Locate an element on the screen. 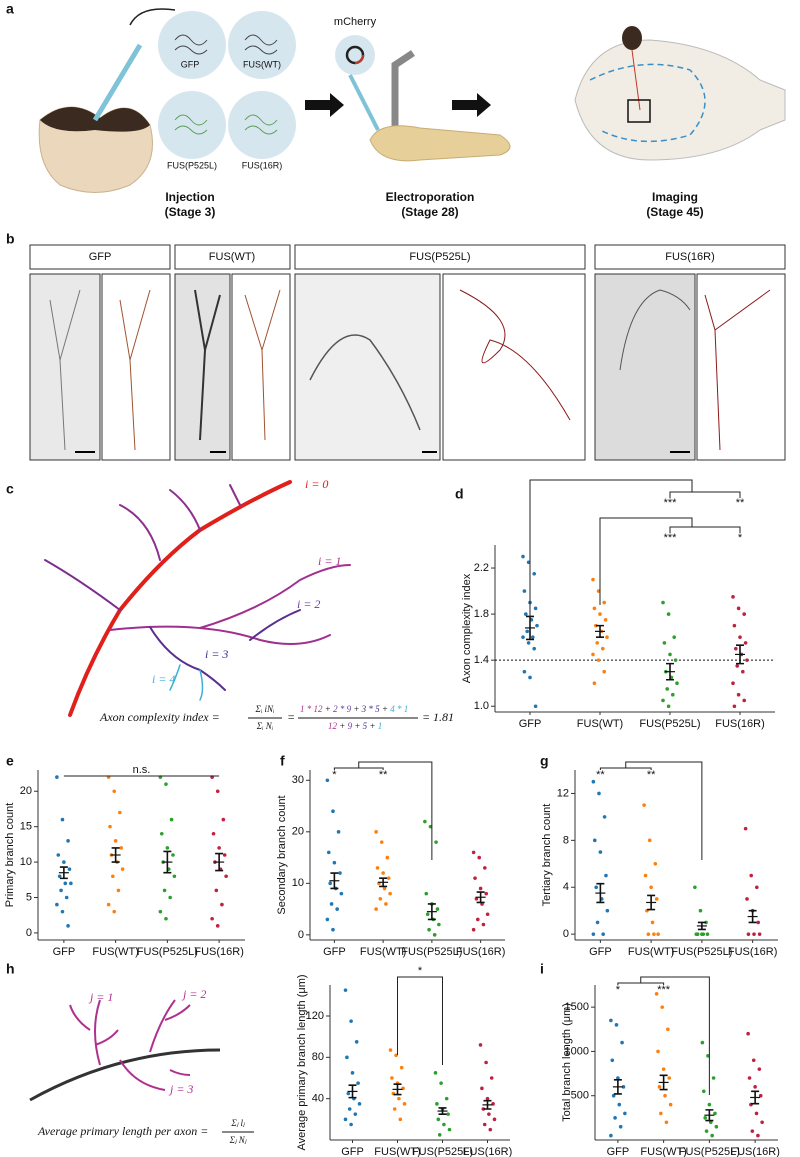  y-tick-label: 1.4 is located at coordinates (481, 660).